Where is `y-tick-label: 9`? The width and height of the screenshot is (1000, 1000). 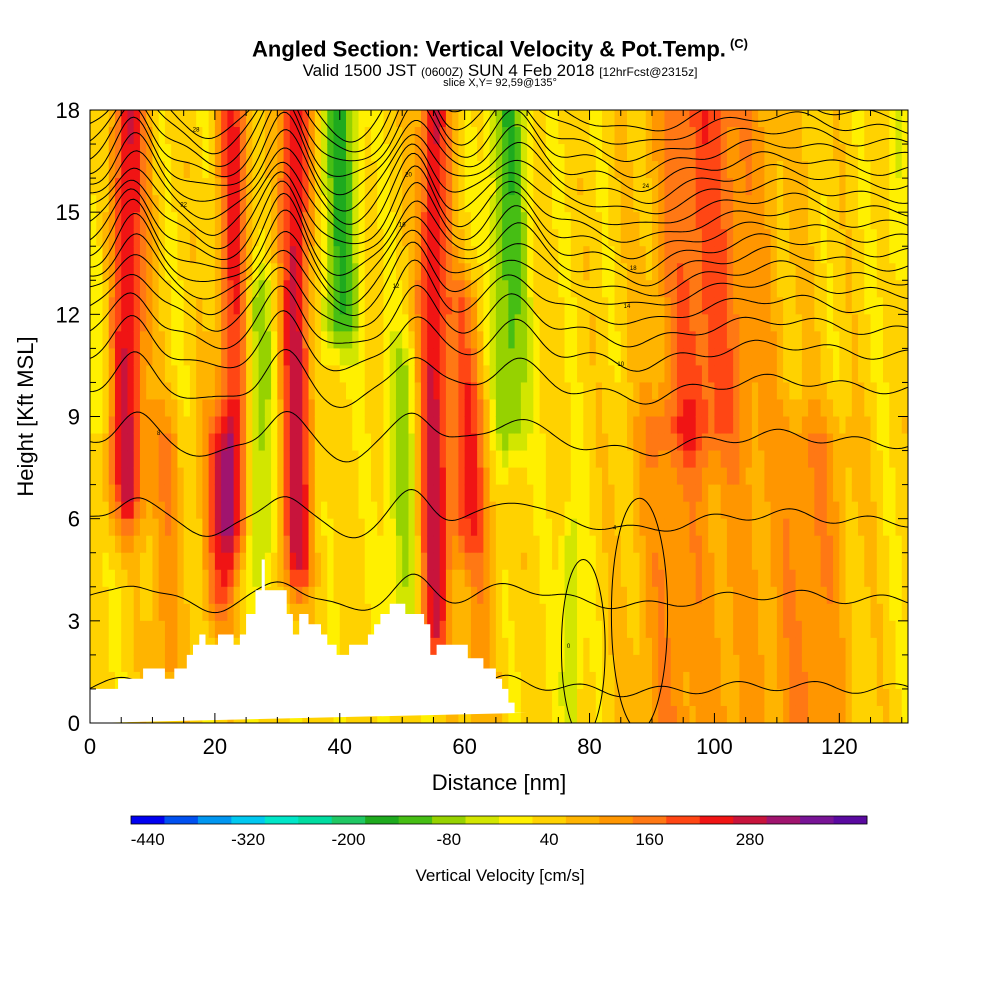
y-tick-label: 9 is located at coordinates (74, 417).